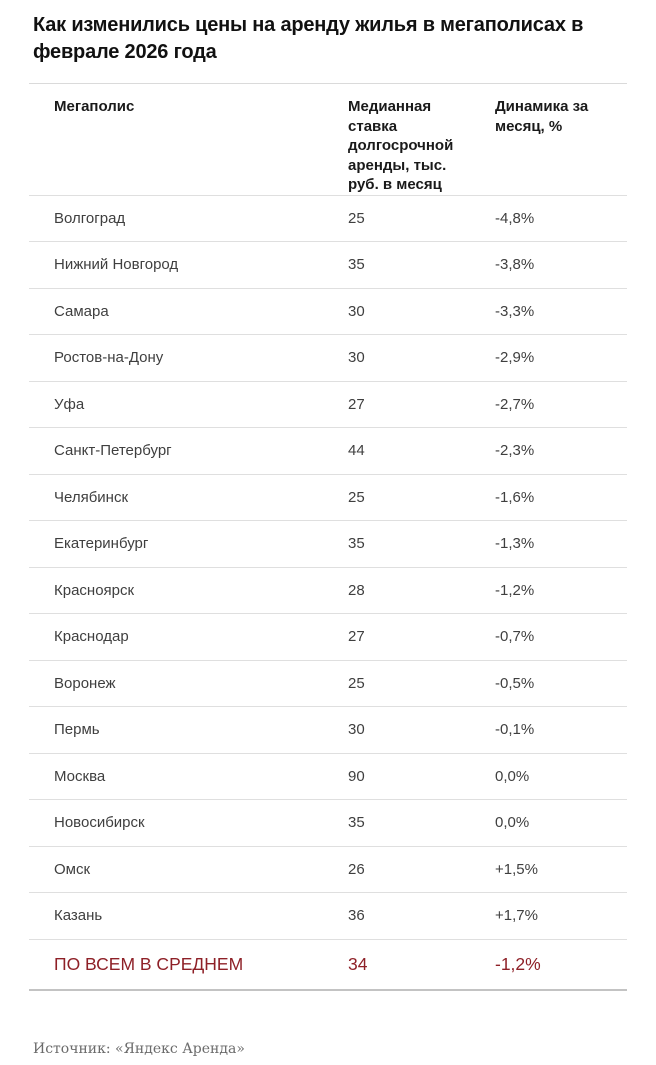 This screenshot has width=656, height=1065. What do you see at coordinates (518, 963) in the screenshot?
I see `summary-change-value: -1,2%` at bounding box center [518, 963].